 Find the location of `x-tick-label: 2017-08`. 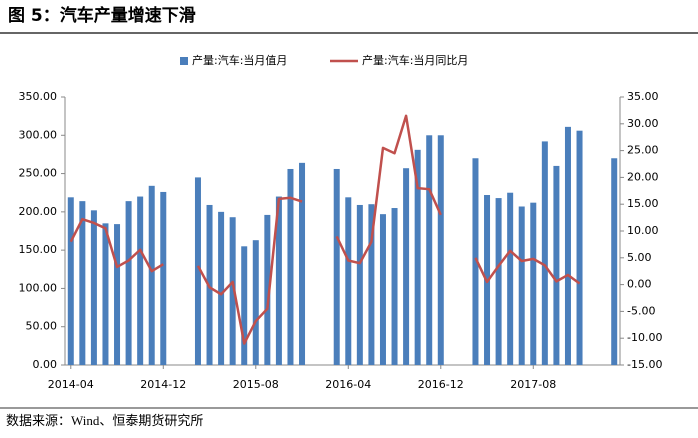

x-tick-label: 2017-08 is located at coordinates (533, 384).